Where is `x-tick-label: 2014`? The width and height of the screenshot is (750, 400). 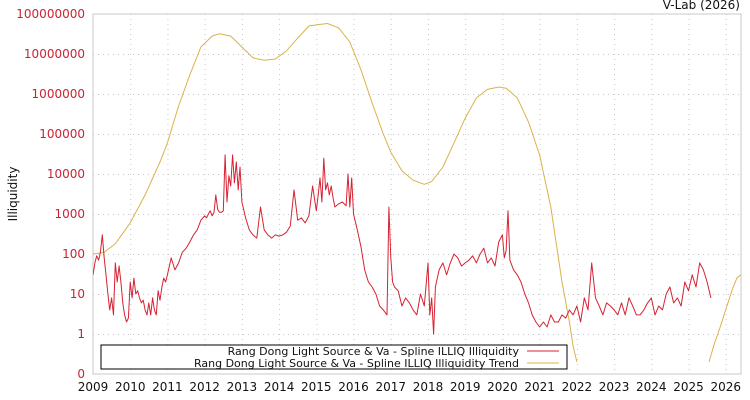
x-tick-label: 2014 is located at coordinates (279, 387).